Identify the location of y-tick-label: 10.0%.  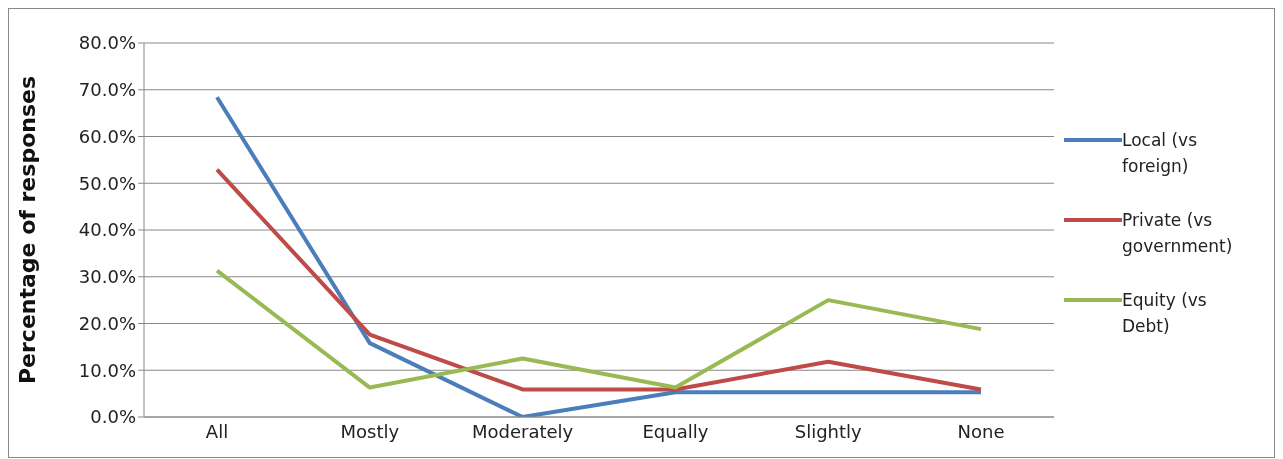
(107, 370).